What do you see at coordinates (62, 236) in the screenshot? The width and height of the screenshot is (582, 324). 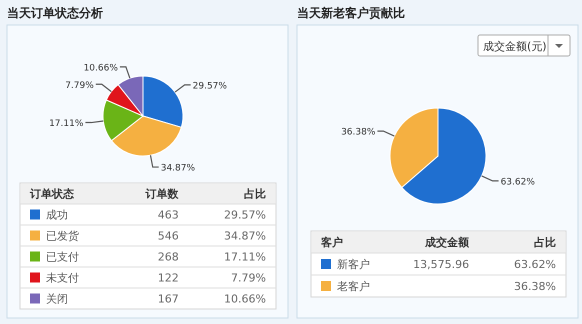 I see `legend-label: 已发货` at bounding box center [62, 236].